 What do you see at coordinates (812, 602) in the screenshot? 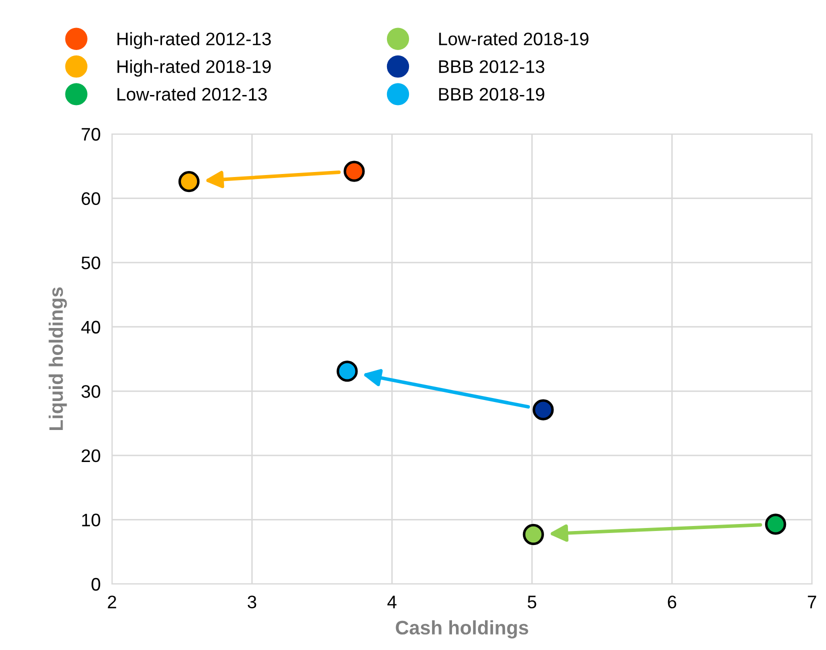
I see `x-tick-label: 7` at bounding box center [812, 602].